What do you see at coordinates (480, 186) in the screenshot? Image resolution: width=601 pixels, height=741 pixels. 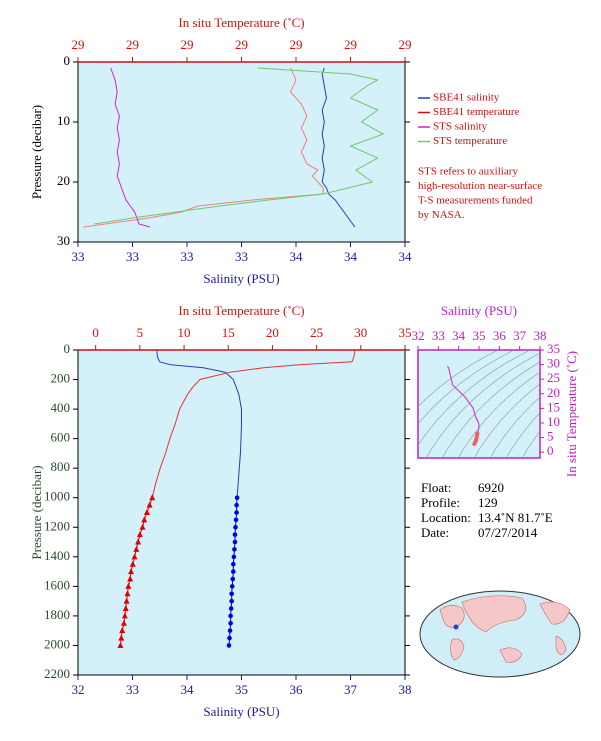 I see `note-text: high-resolution near-surface` at bounding box center [480, 186].